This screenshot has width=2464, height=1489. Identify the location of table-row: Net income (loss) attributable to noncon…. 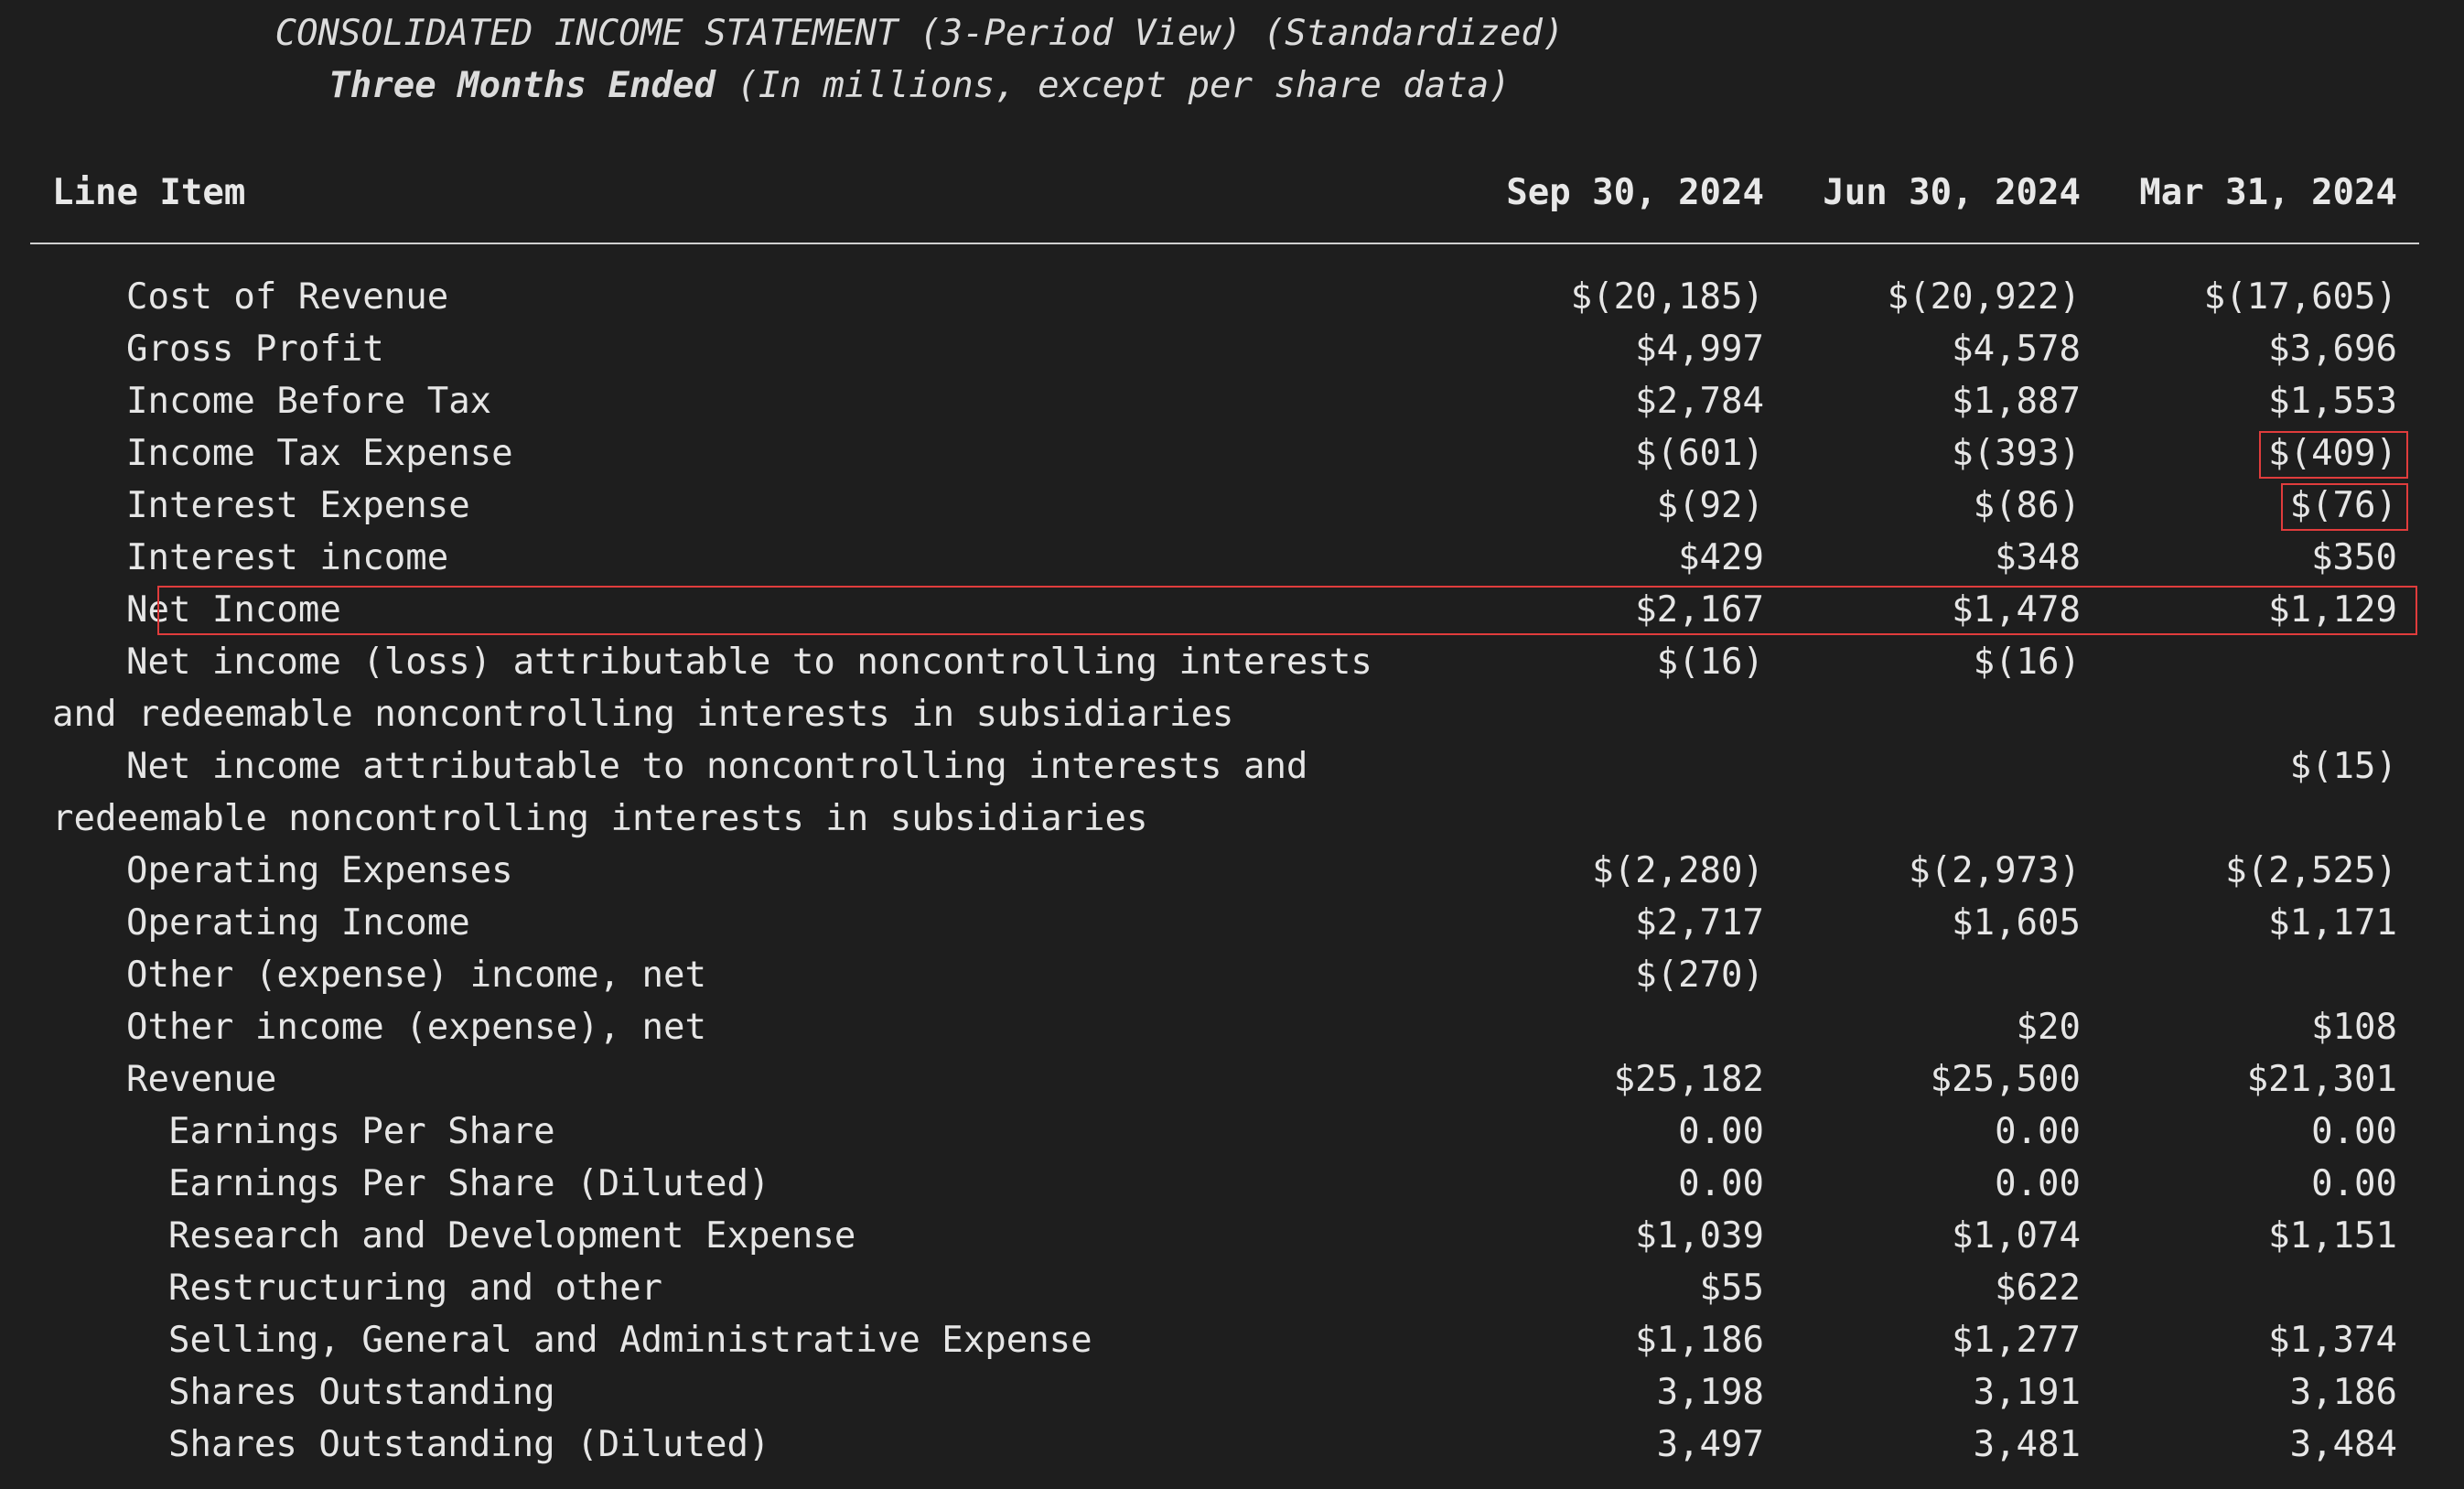
(1232, 688).